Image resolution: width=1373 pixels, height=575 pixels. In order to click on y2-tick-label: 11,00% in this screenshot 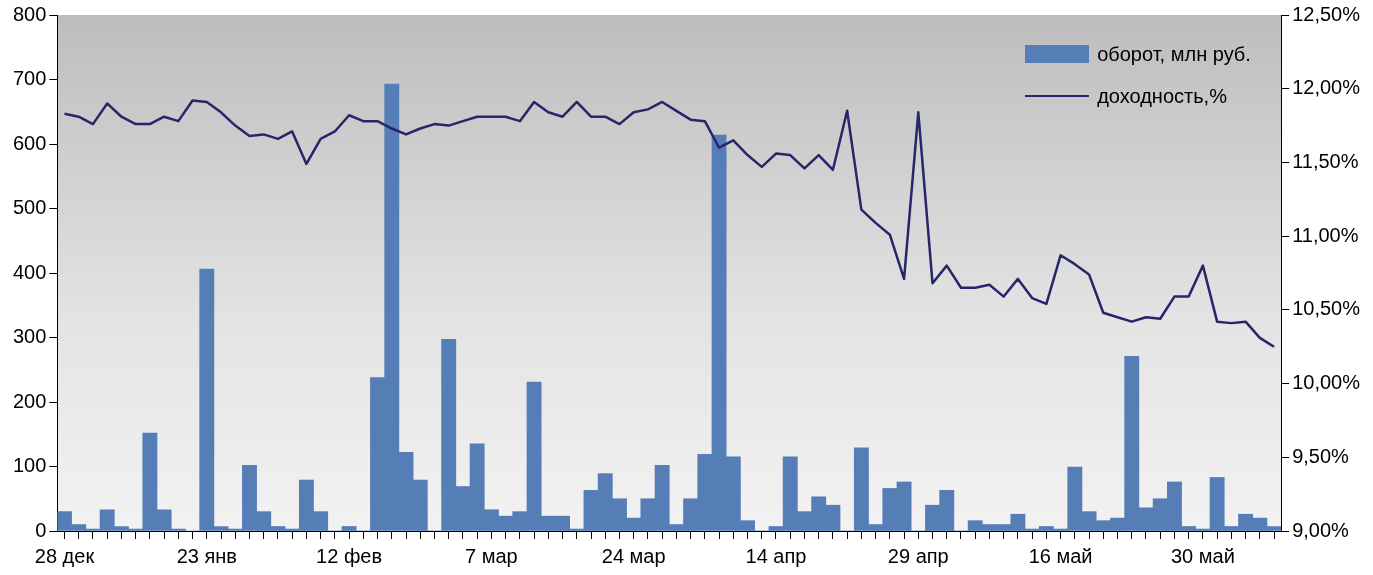, I will do `click(1325, 234)`.